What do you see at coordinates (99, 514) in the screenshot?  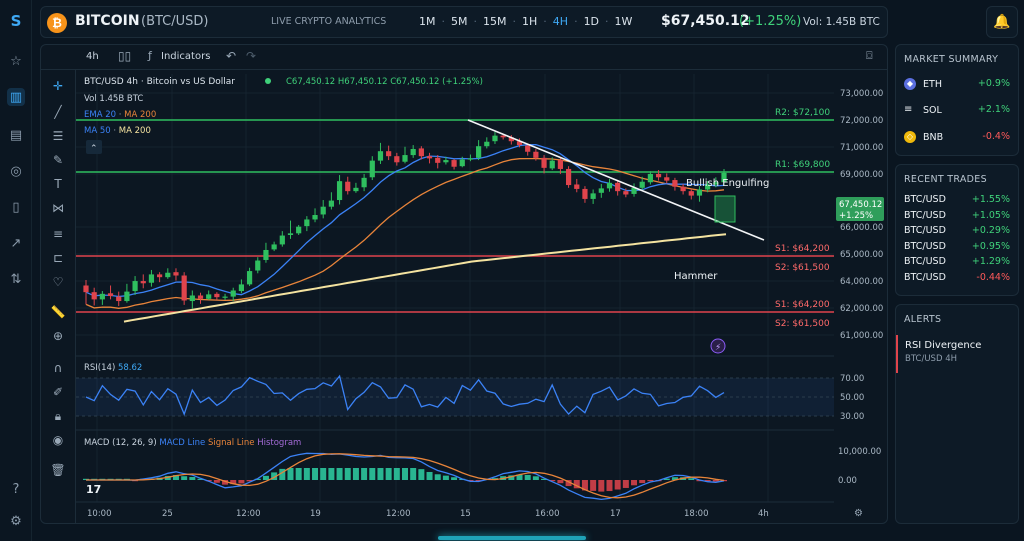 I see `time-axis-label: 10:00` at bounding box center [99, 514].